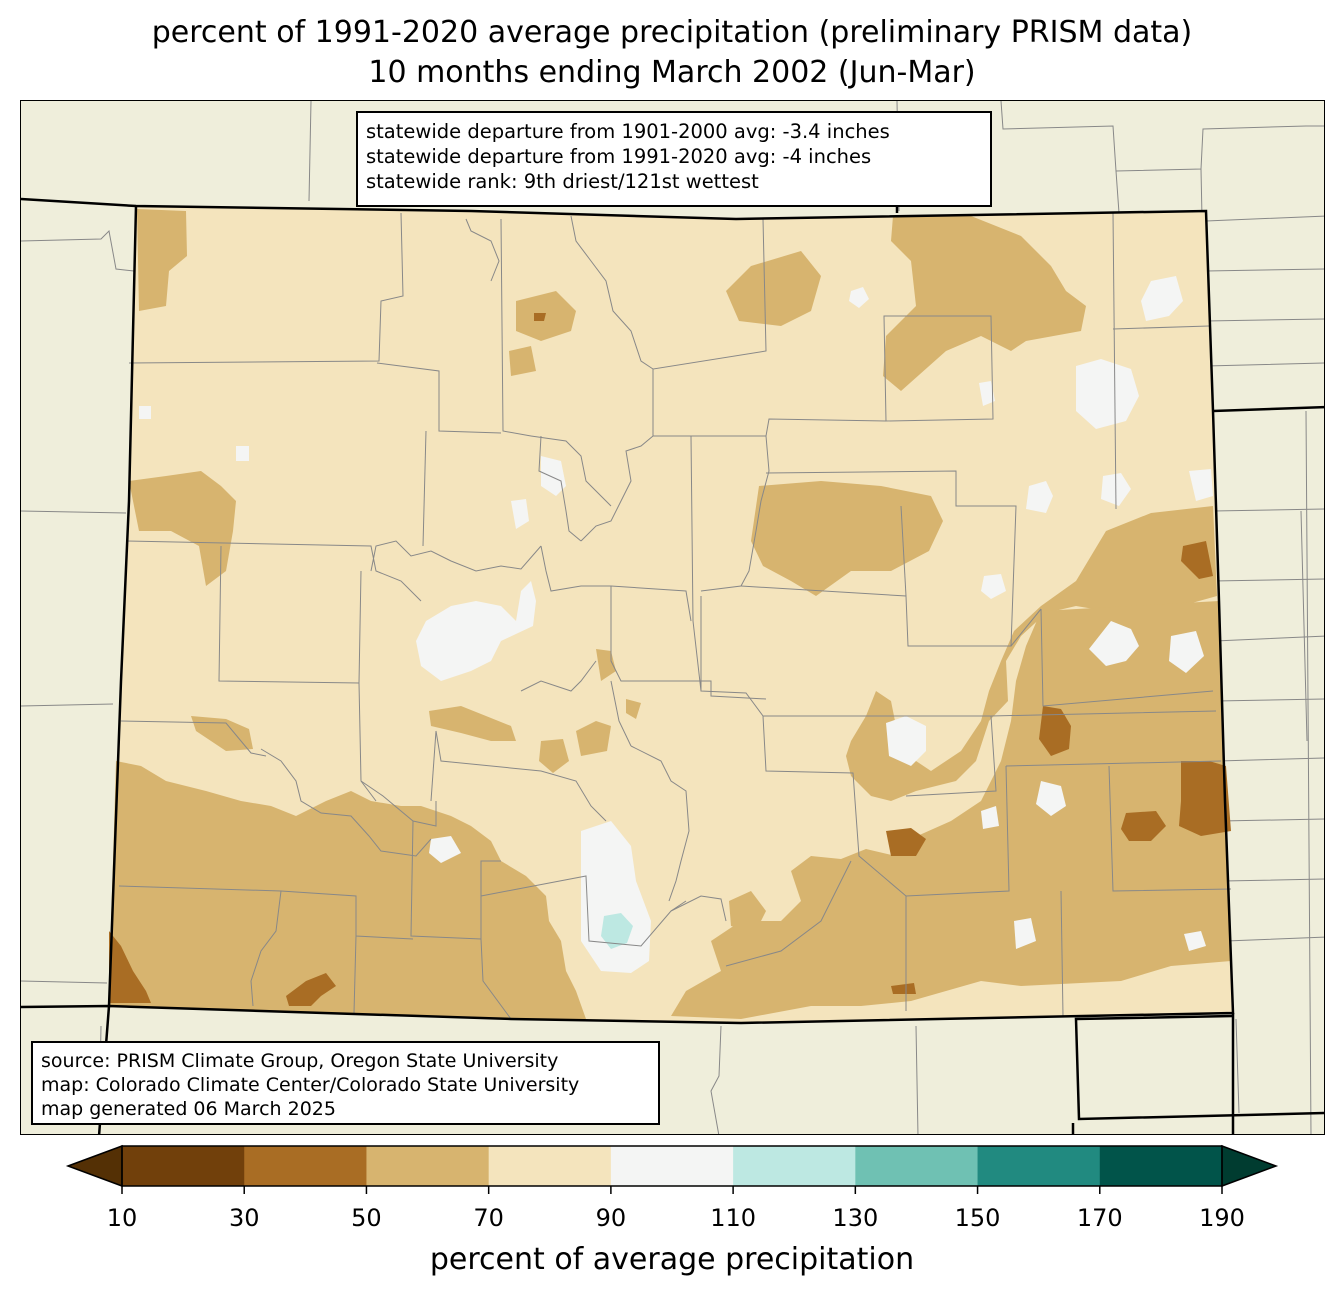 Image resolution: width=1344 pixels, height=1299 pixels. I want to click on colorbar-tick-label: 50, so click(366, 1218).